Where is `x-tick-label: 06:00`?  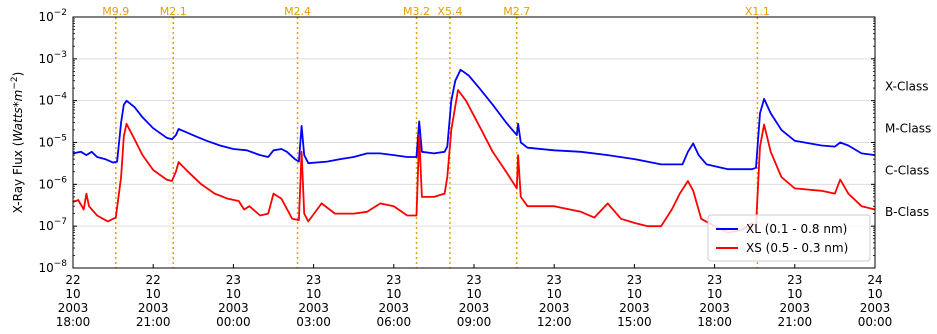 x-tick-label: 06:00 is located at coordinates (394, 322).